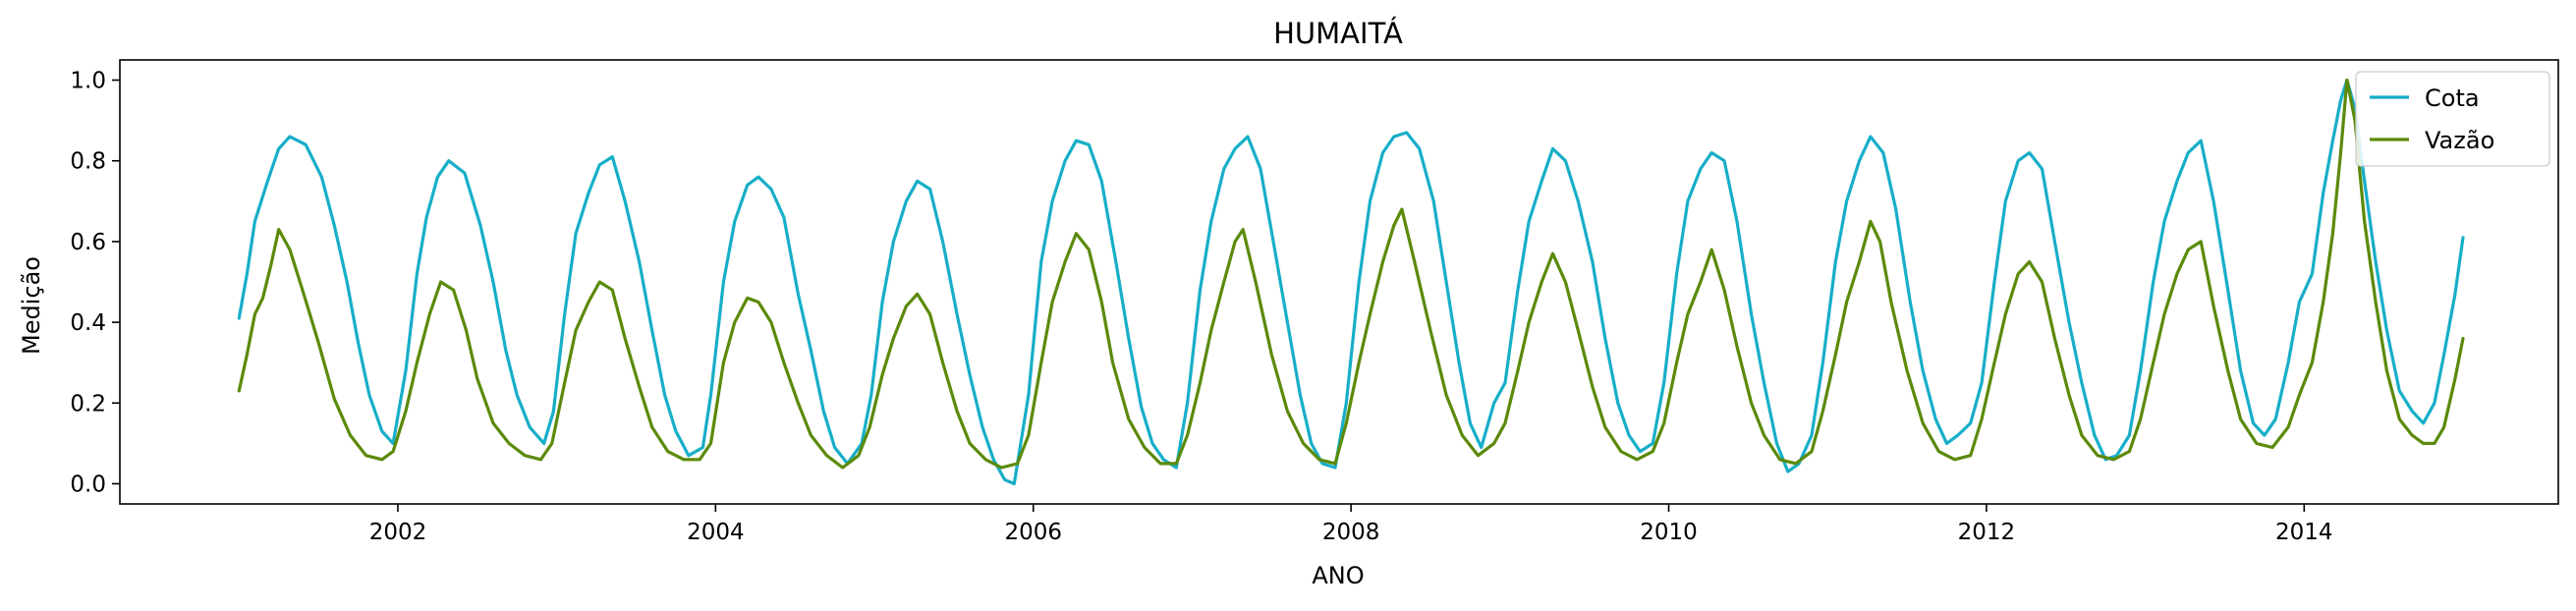  I want to click on legend-box, so click(2452, 119).